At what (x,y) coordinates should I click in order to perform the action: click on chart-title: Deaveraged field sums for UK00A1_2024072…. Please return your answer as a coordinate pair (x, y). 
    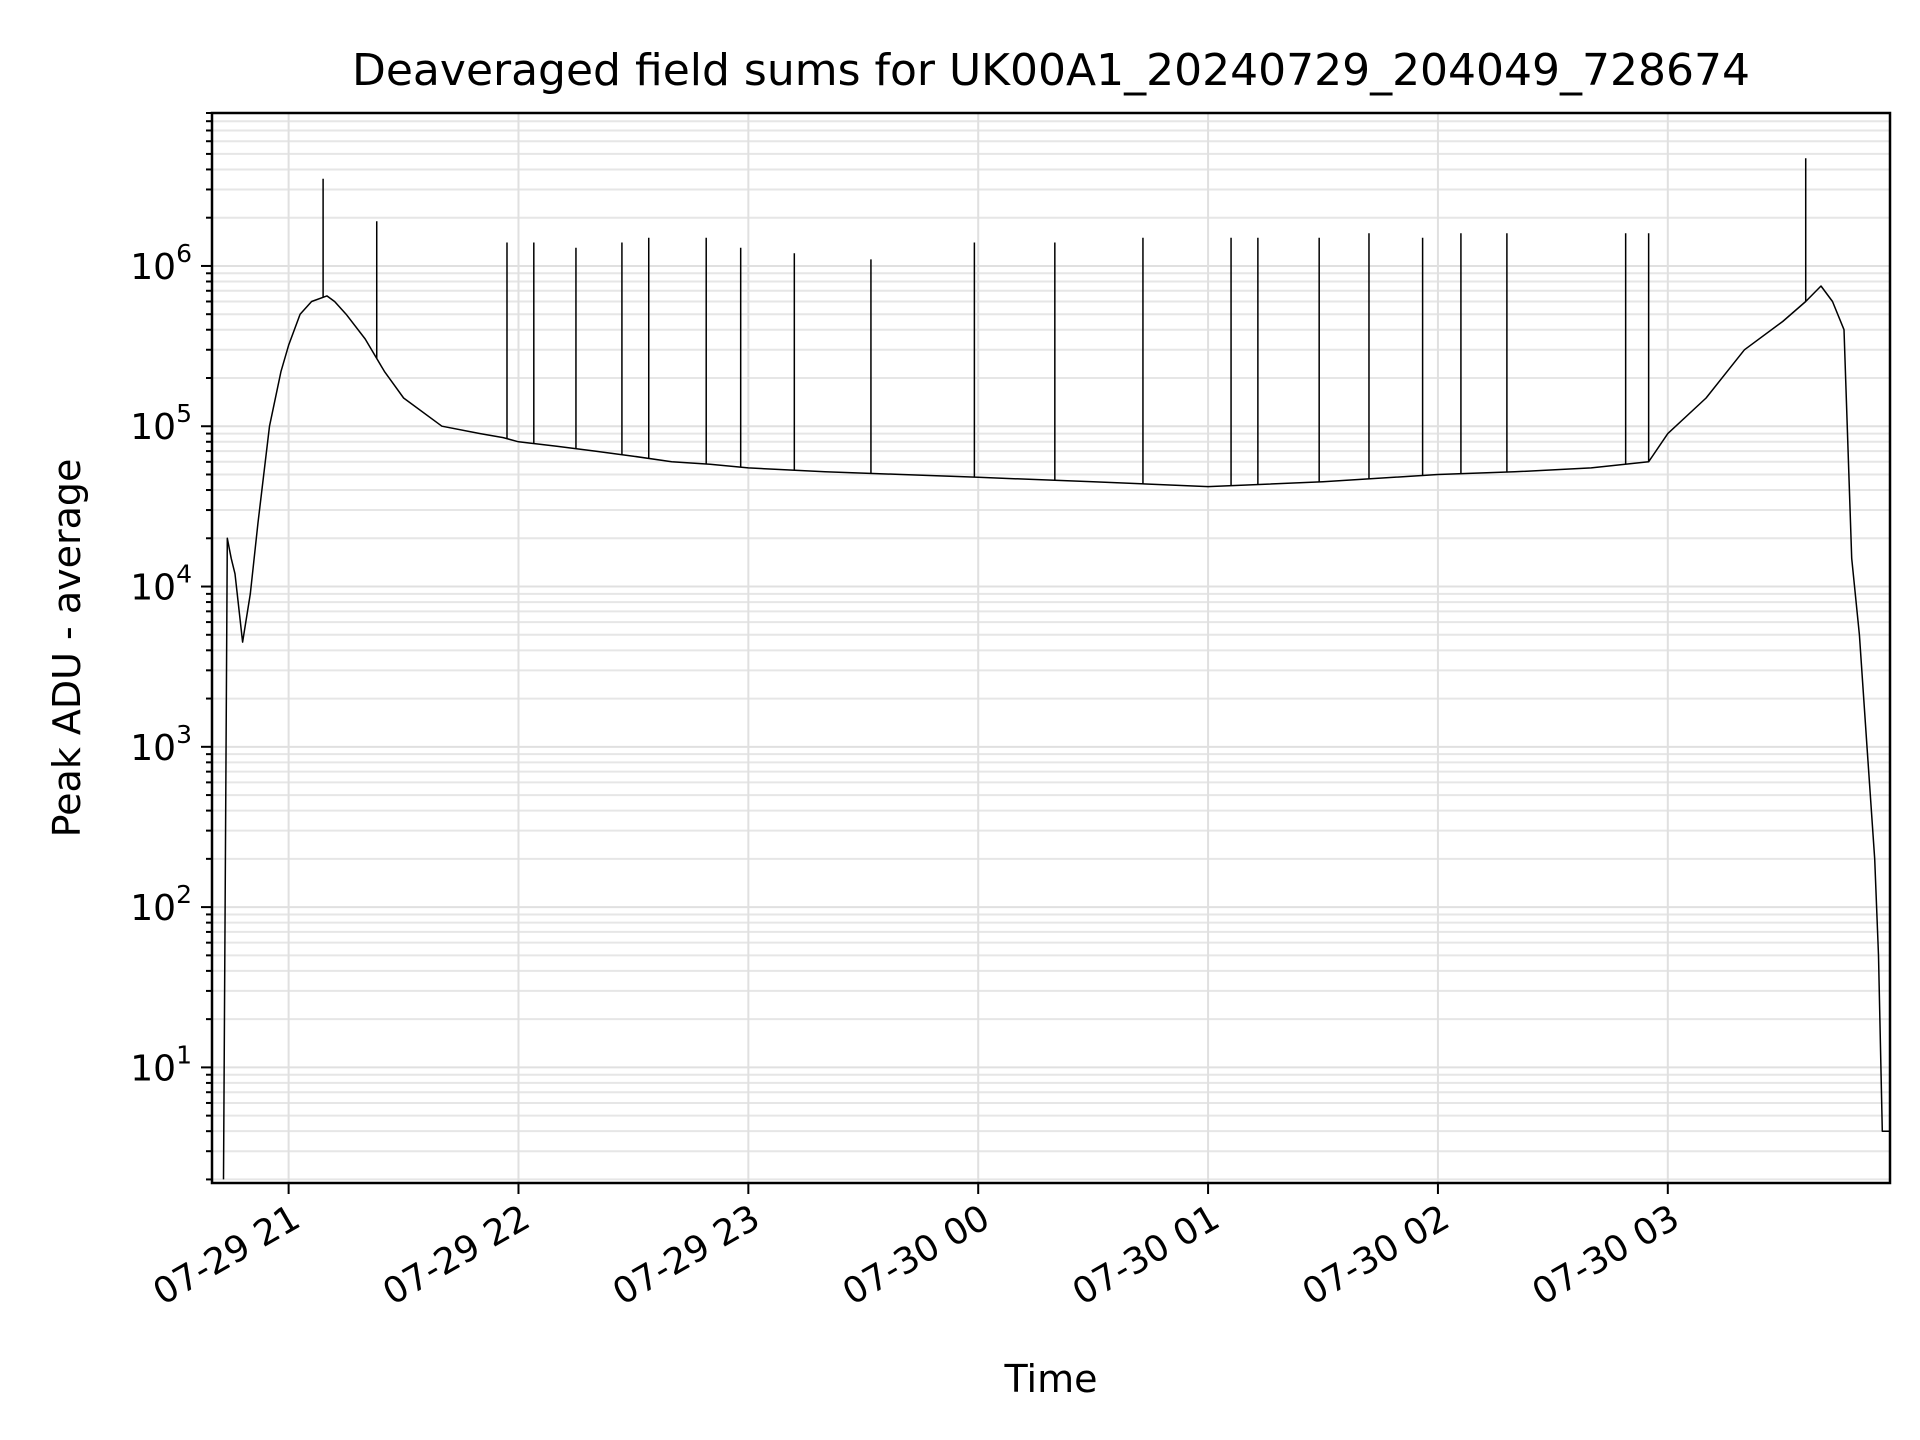
    Looking at the image, I should click on (1051, 70).